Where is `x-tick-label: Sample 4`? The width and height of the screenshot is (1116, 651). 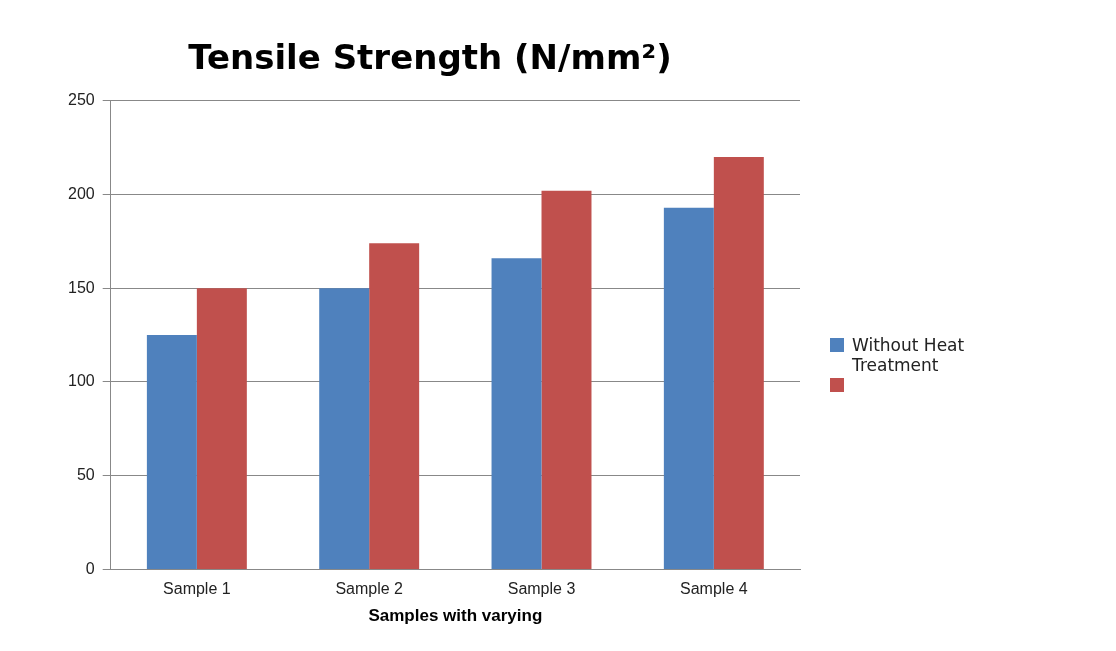 x-tick-label: Sample 4 is located at coordinates (714, 589).